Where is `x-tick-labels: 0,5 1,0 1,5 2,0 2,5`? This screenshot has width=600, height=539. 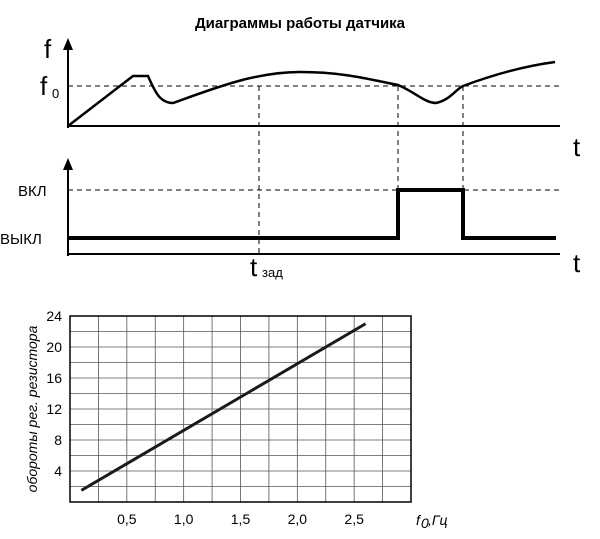 x-tick-labels: 0,5 1,0 1,5 2,0 2,5 is located at coordinates (240, 519).